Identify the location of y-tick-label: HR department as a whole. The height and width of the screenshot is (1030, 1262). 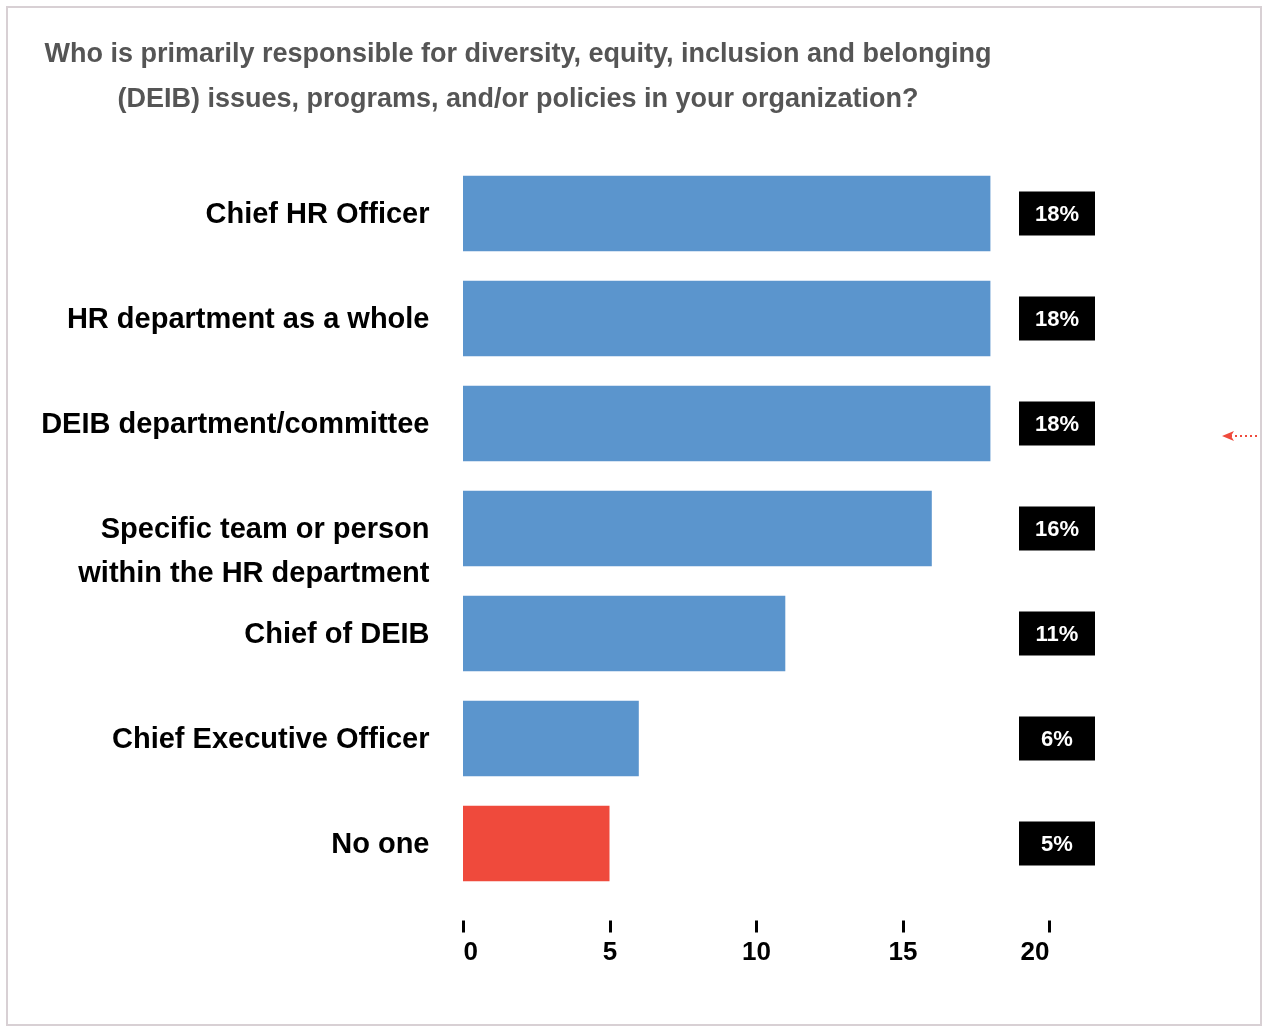
(248, 317).